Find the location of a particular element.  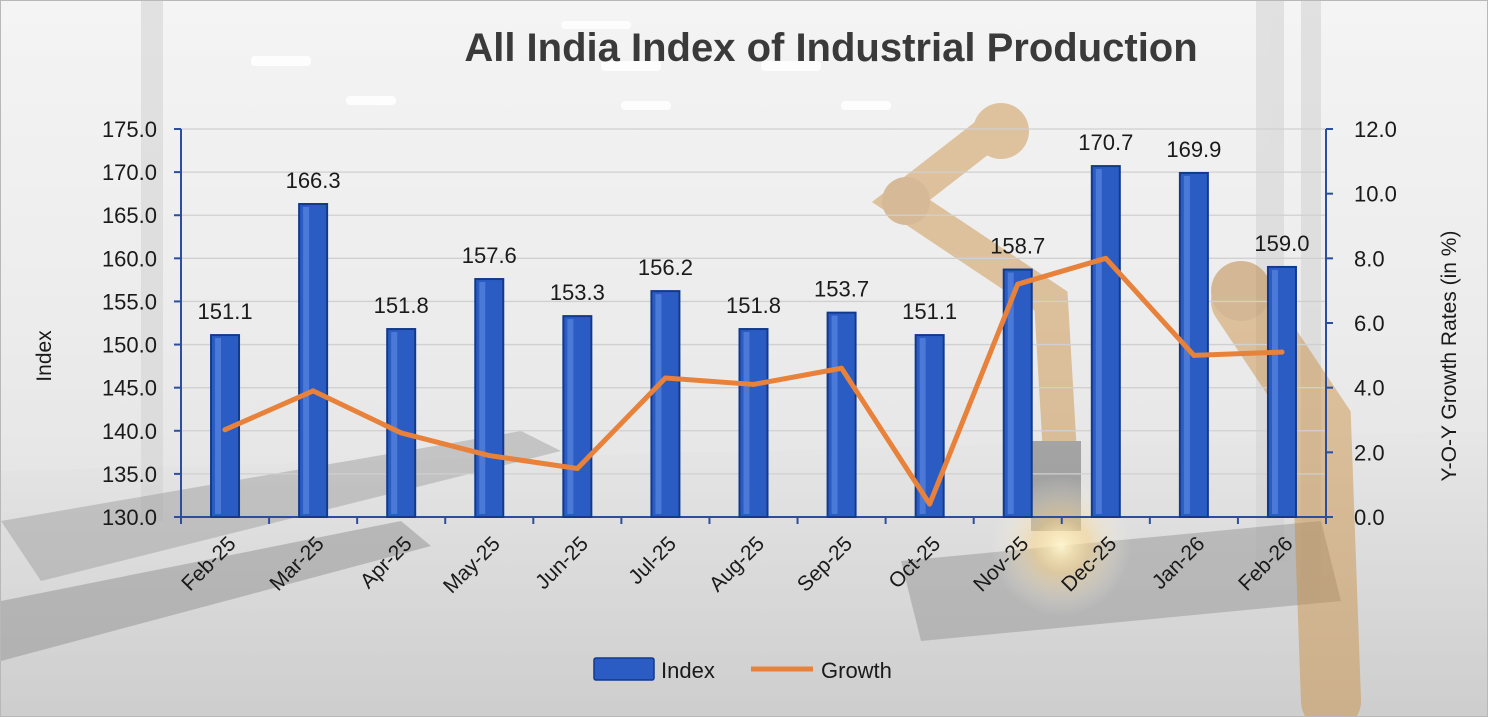

bar-label-Jan-26: 169.9 is located at coordinates (1193, 149).